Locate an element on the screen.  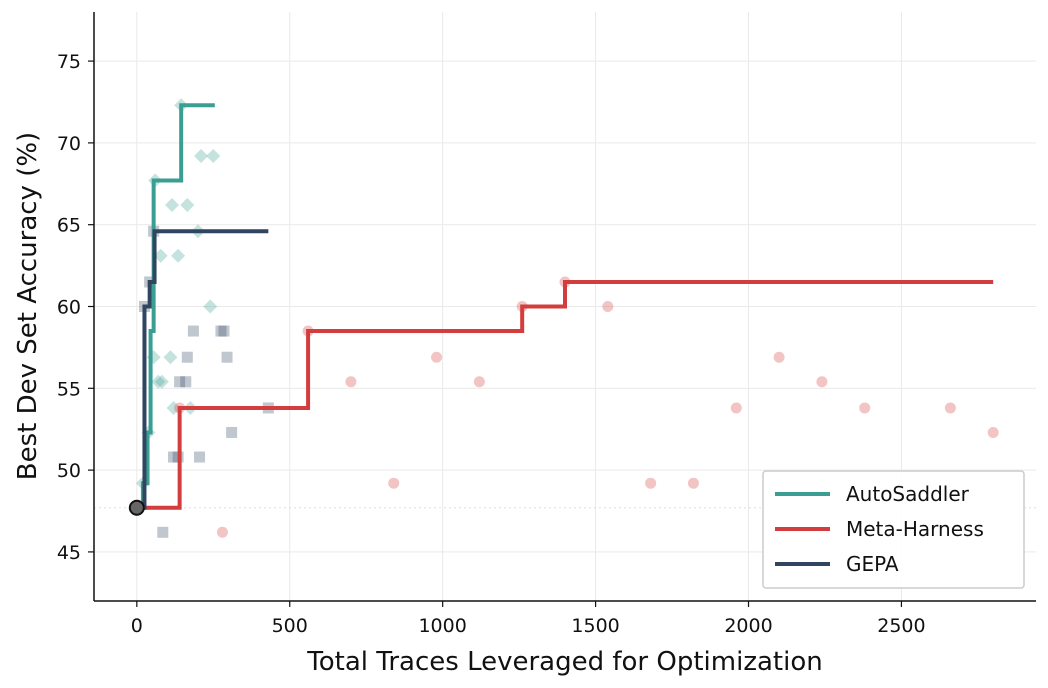
y-tick-label: 60 is located at coordinates (69, 308).